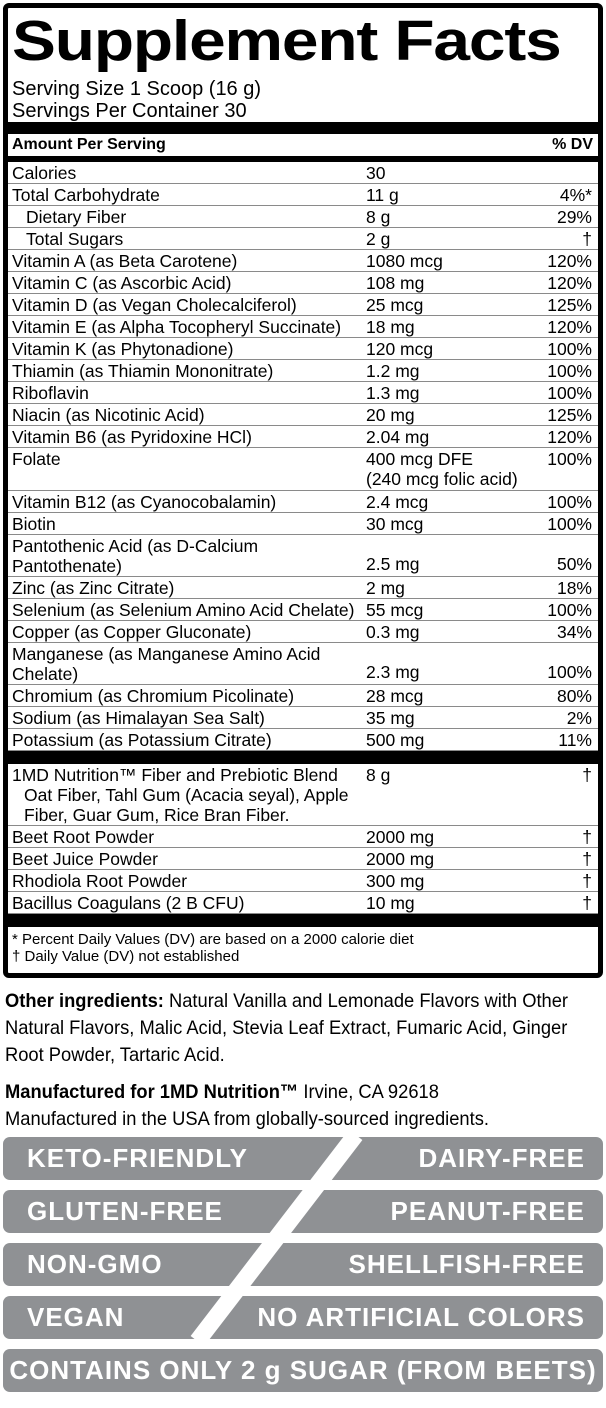  What do you see at coordinates (142, 740) in the screenshot?
I see `nutrient-name: Potassium (as Potassium Citrate)` at bounding box center [142, 740].